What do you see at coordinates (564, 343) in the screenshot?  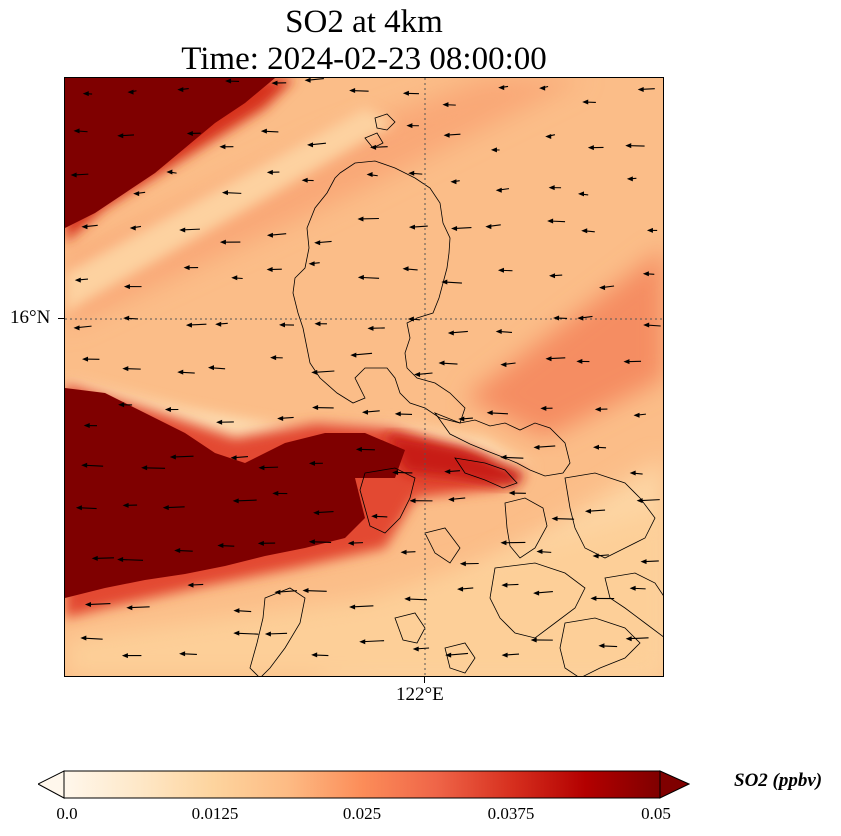 I see `so2-moderate-band-east` at bounding box center [564, 343].